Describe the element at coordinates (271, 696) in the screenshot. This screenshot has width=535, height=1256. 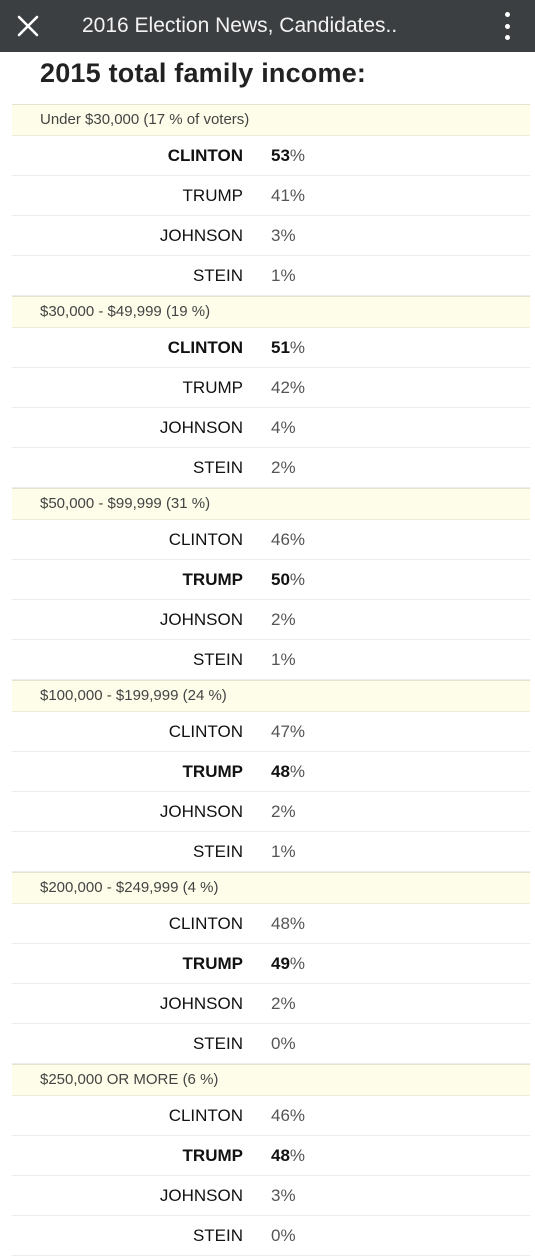
I see `income-group-header: $100,000 - $199,999 (24 %)` at that location.